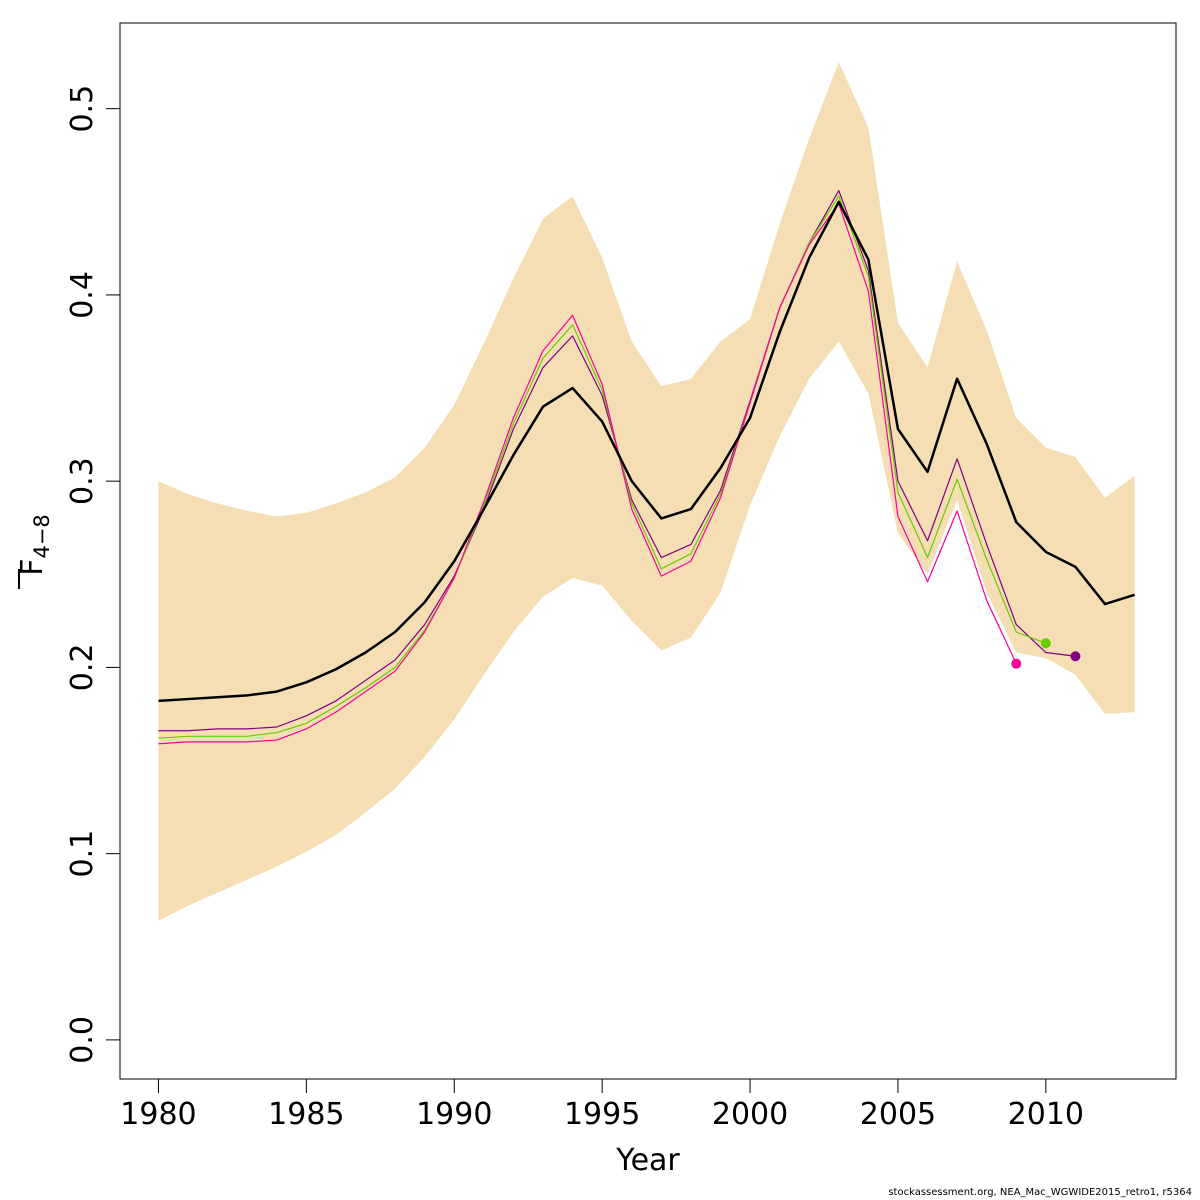 This screenshot has height=1200, width=1200. Describe the element at coordinates (898, 1114) in the screenshot. I see `x-tick-label: 2005` at that location.